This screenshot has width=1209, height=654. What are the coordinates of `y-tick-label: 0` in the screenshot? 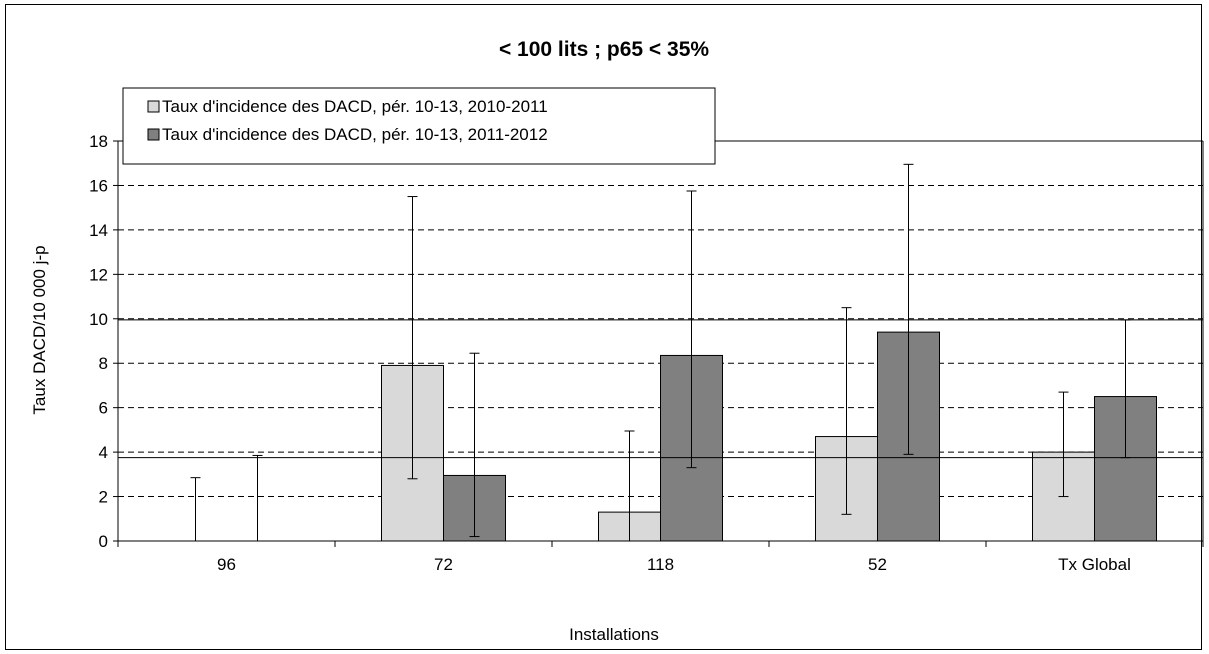 It's located at (103, 541).